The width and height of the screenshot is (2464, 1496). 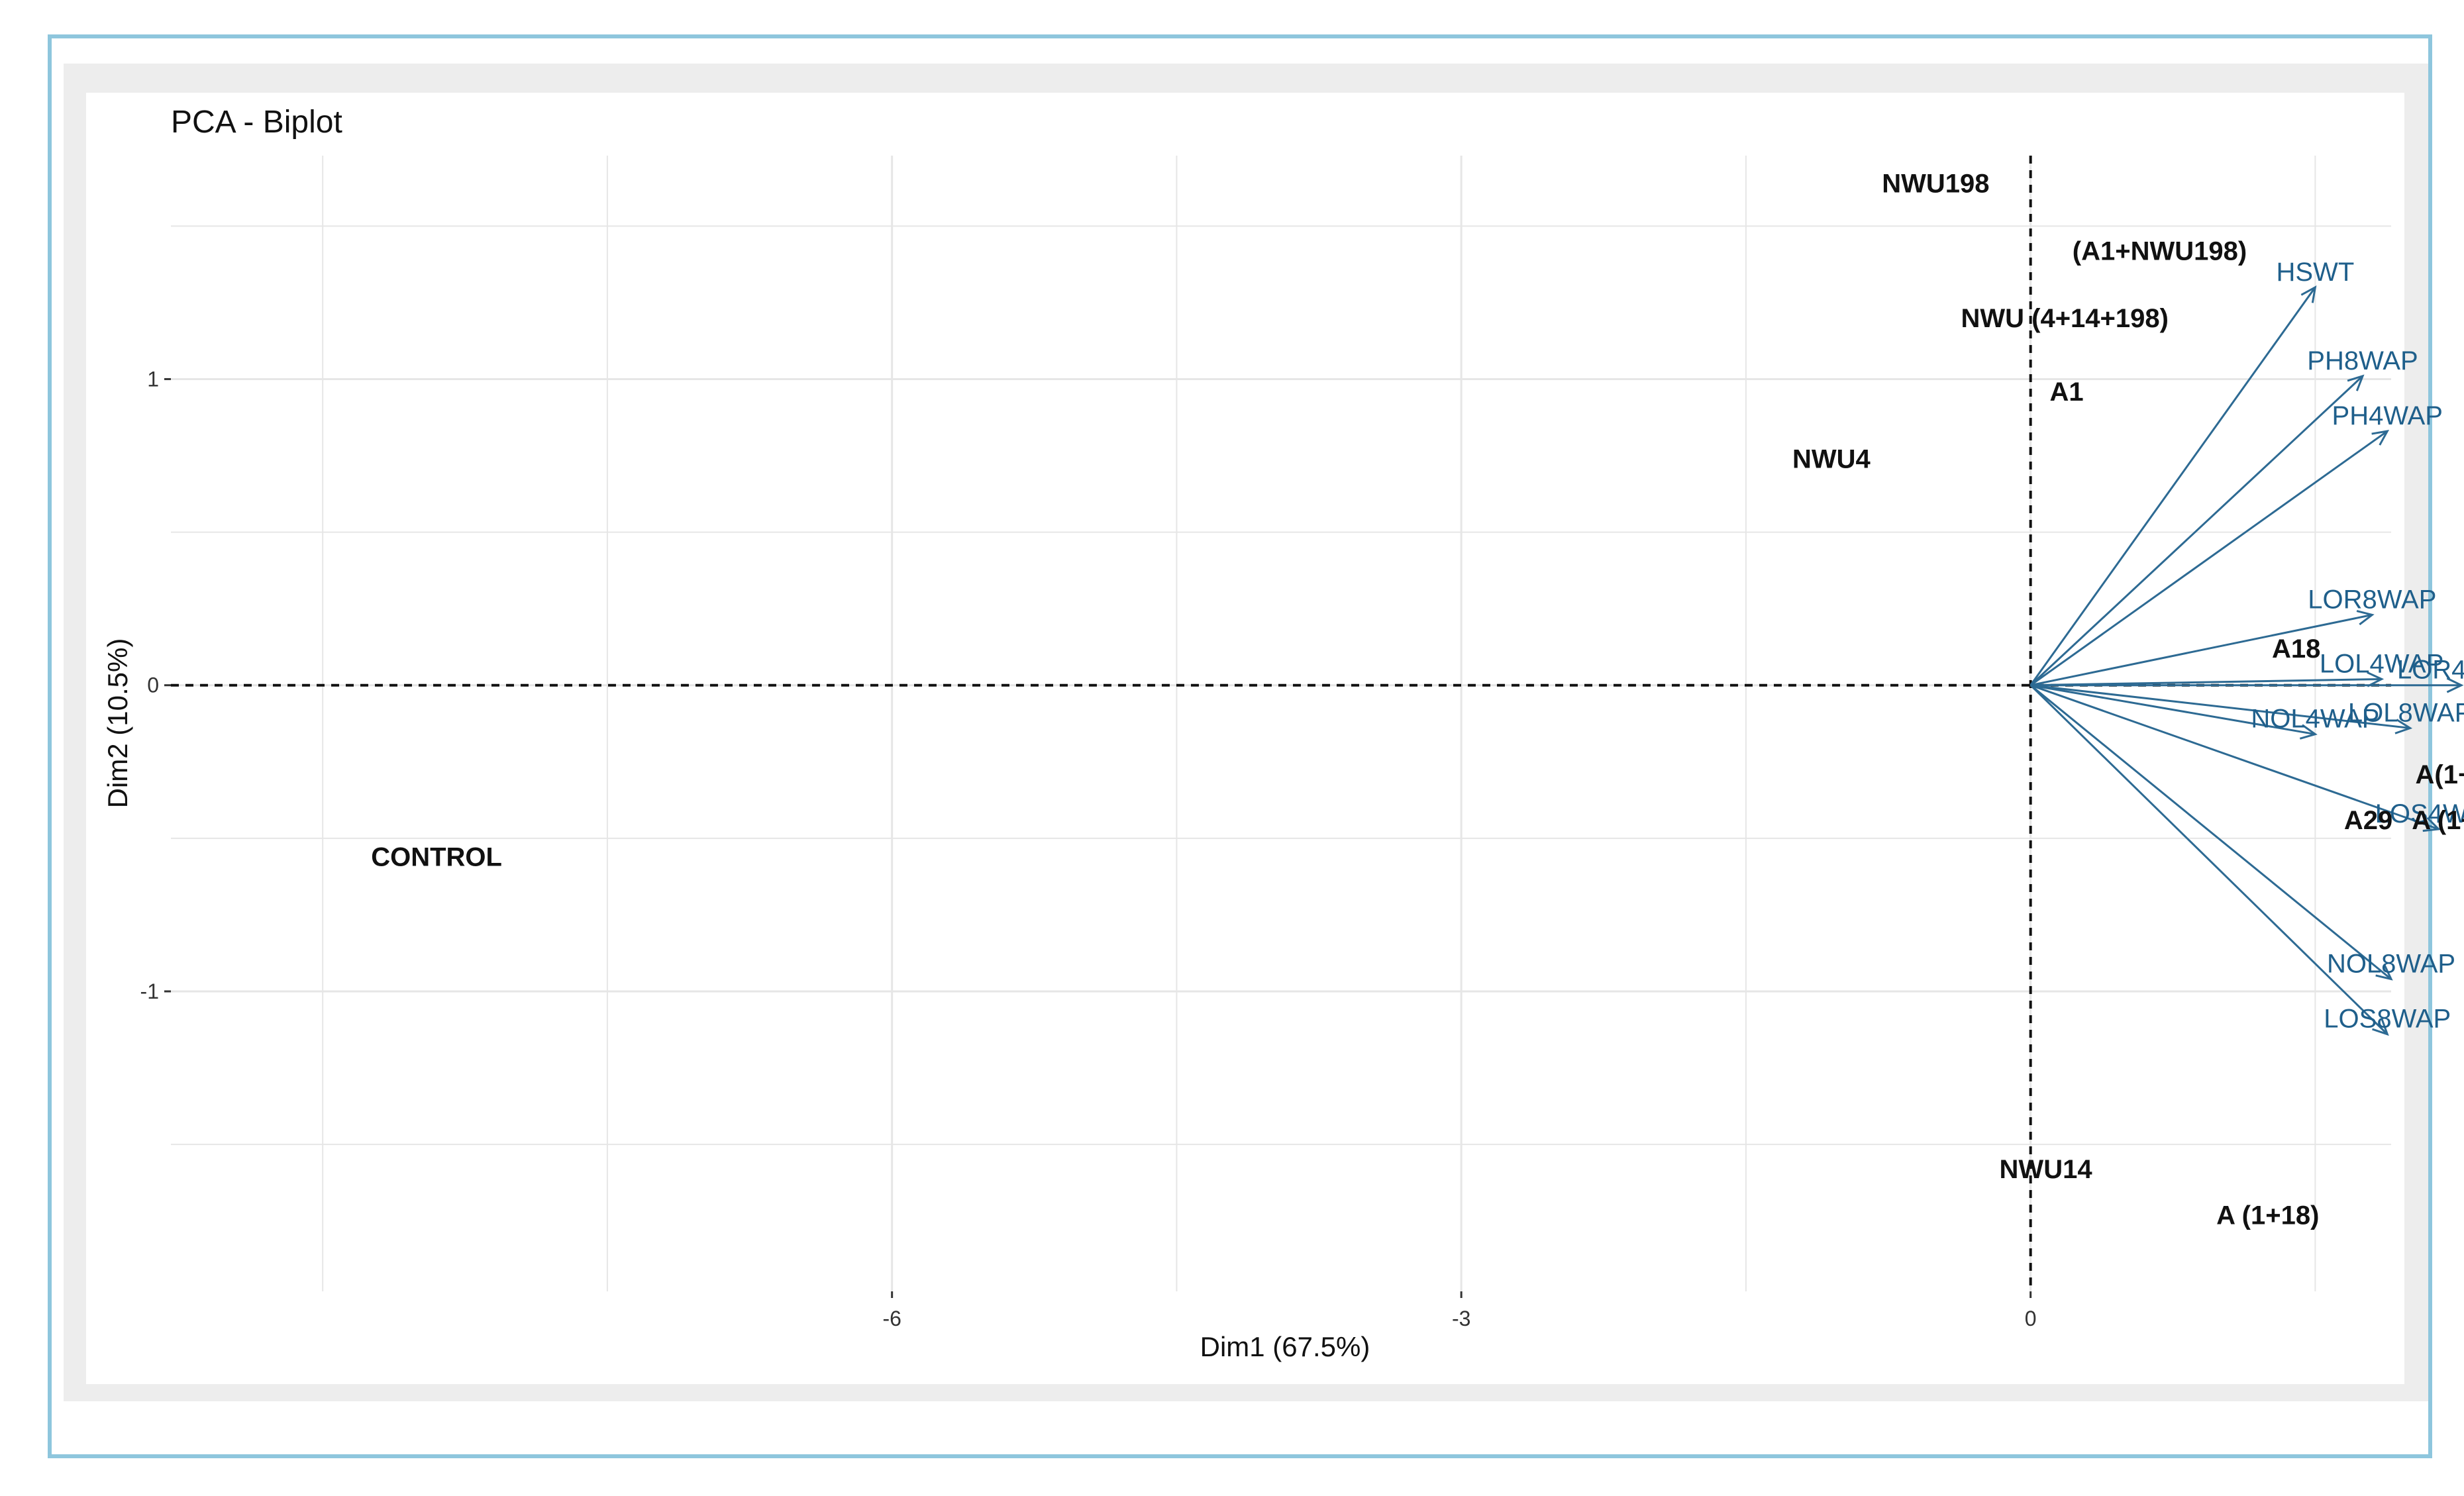 I want to click on x-axis-title: Dim1 (67.5%), so click(x=1285, y=1346).